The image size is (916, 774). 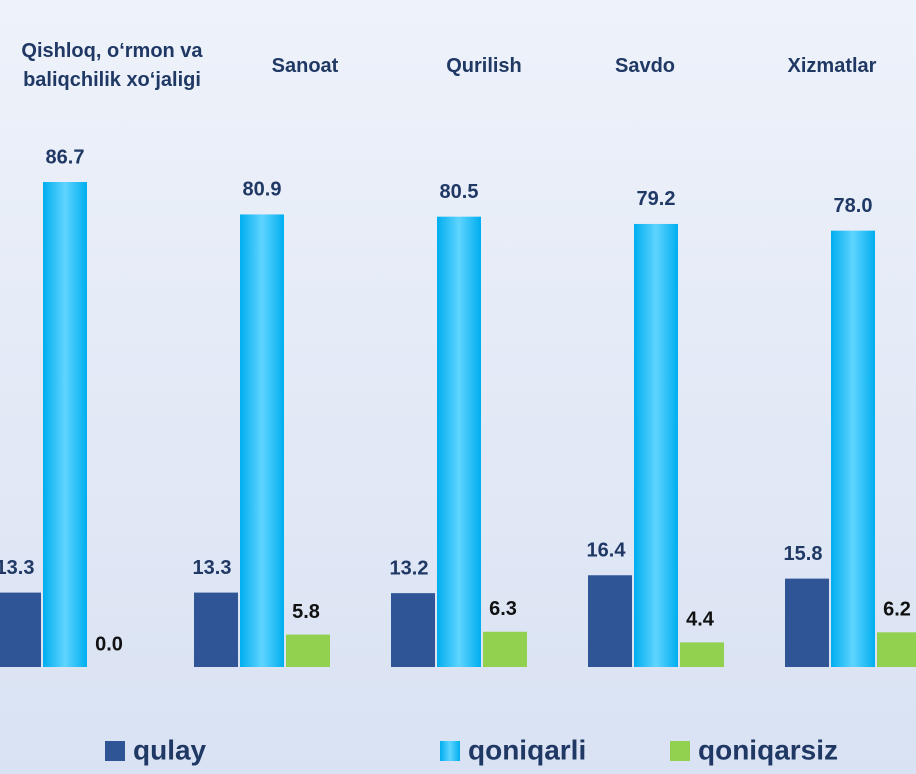 What do you see at coordinates (607, 551) in the screenshot?
I see `value-label: 16.4` at bounding box center [607, 551].